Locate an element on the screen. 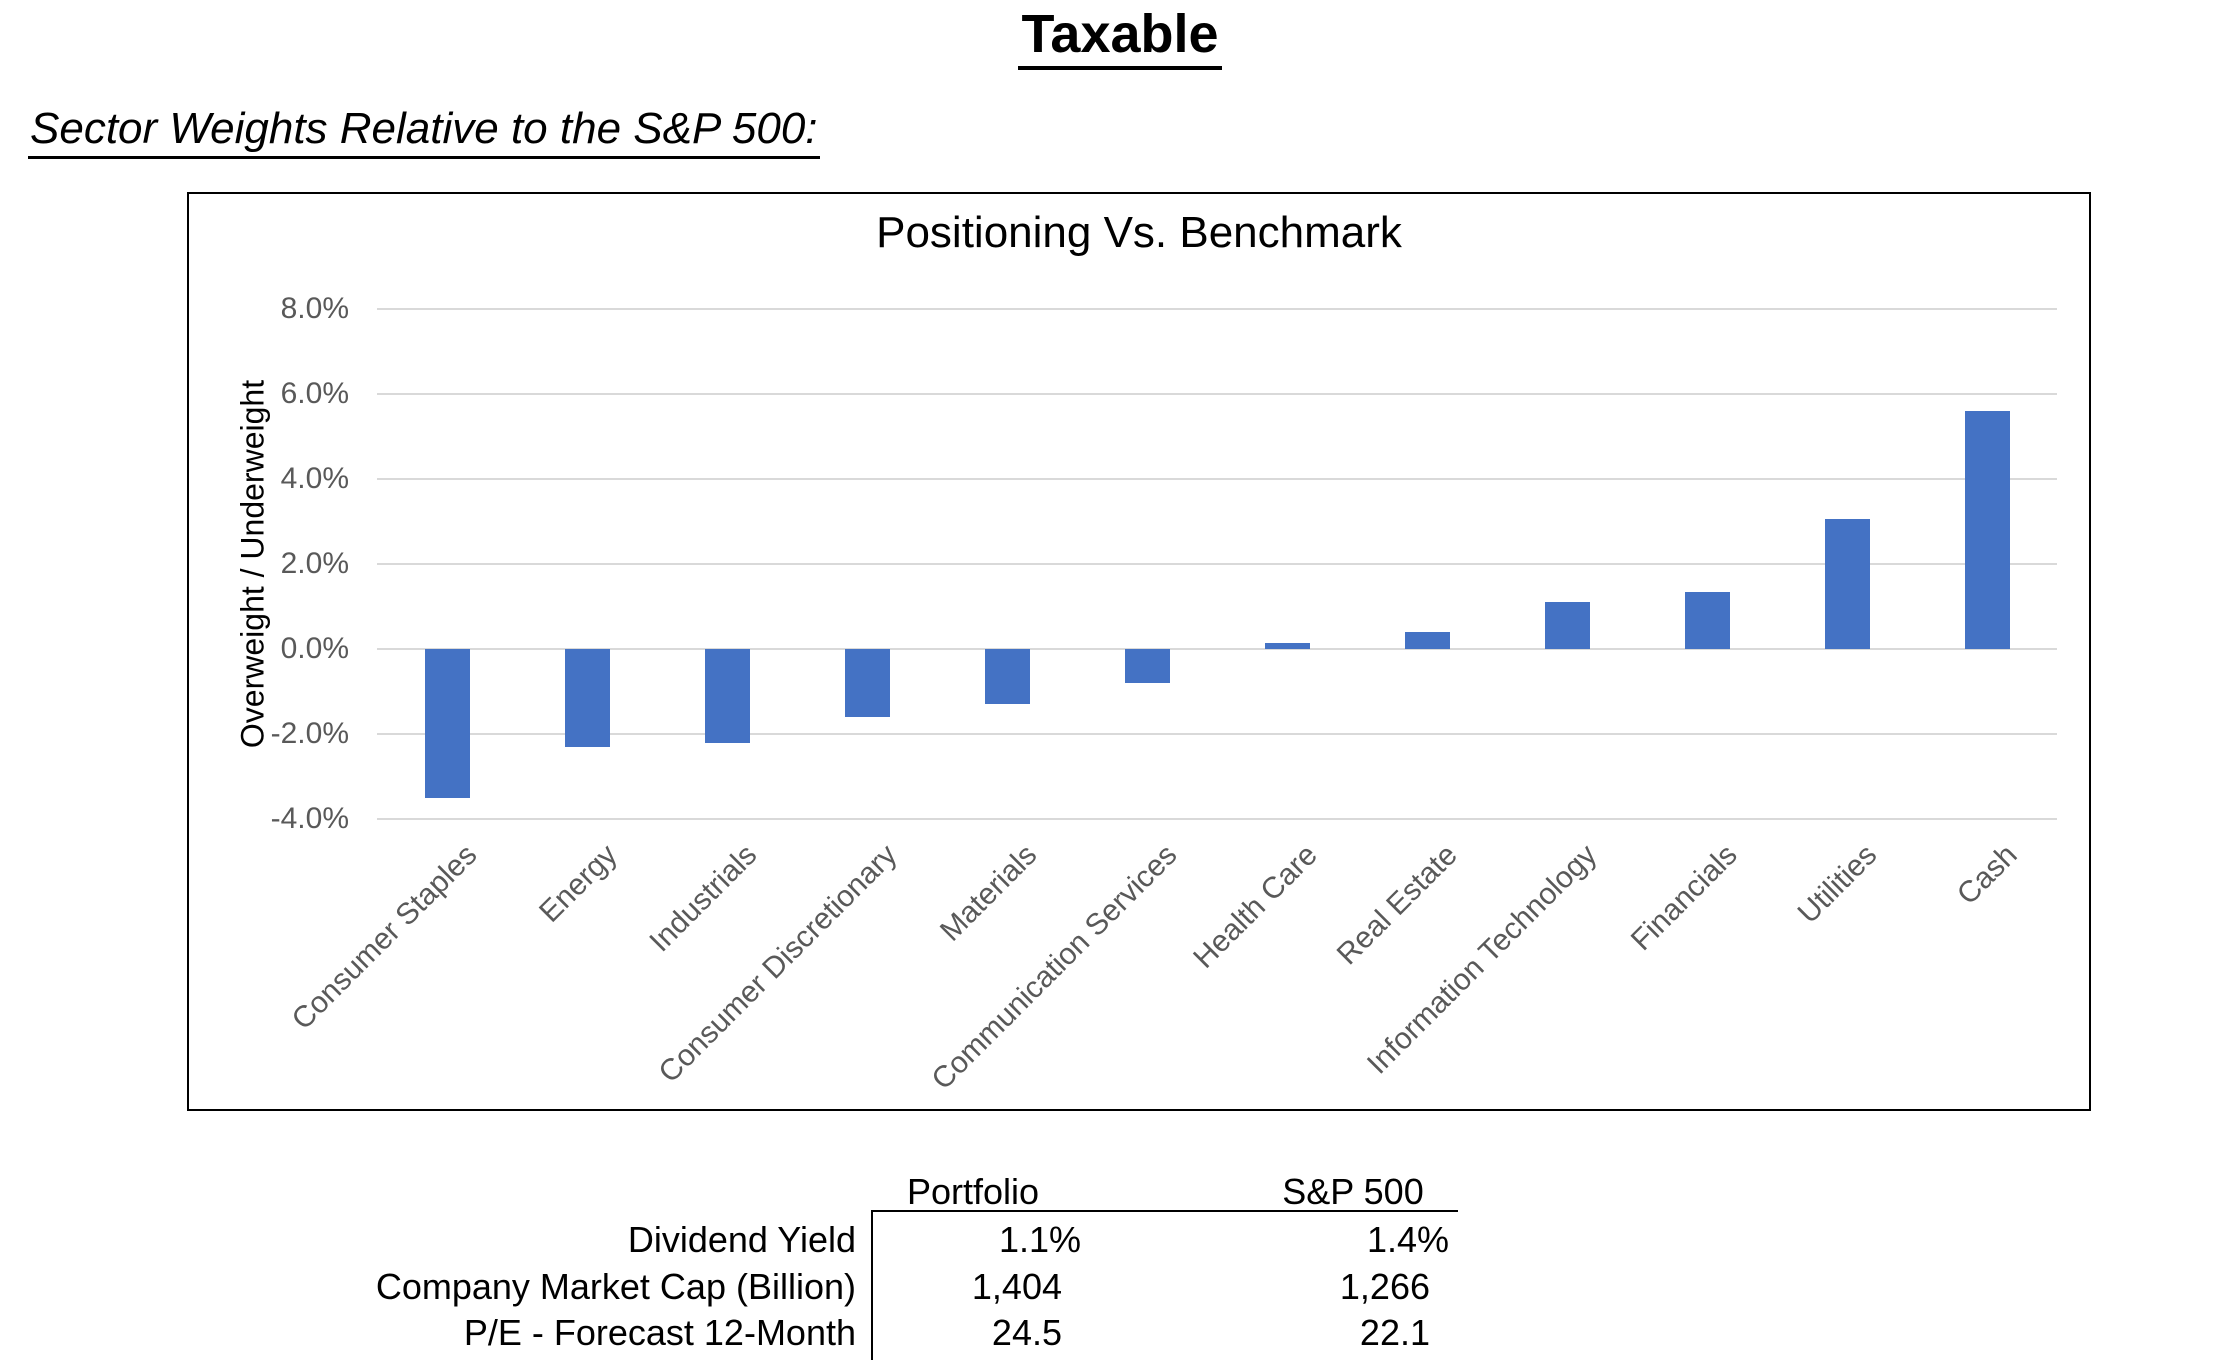 This screenshot has height=1370, width=2240. x-category-label-text: Consumer Discretionary is located at coordinates (778, 964).